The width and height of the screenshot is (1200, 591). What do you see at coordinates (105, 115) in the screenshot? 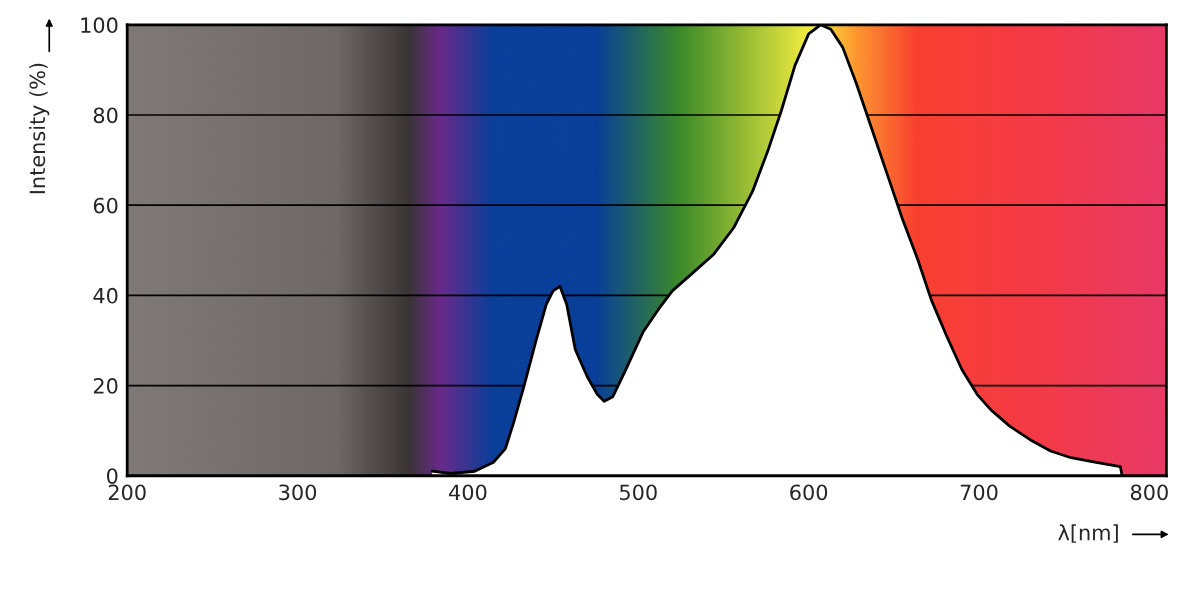
I see `y-tick-label: 80` at bounding box center [105, 115].